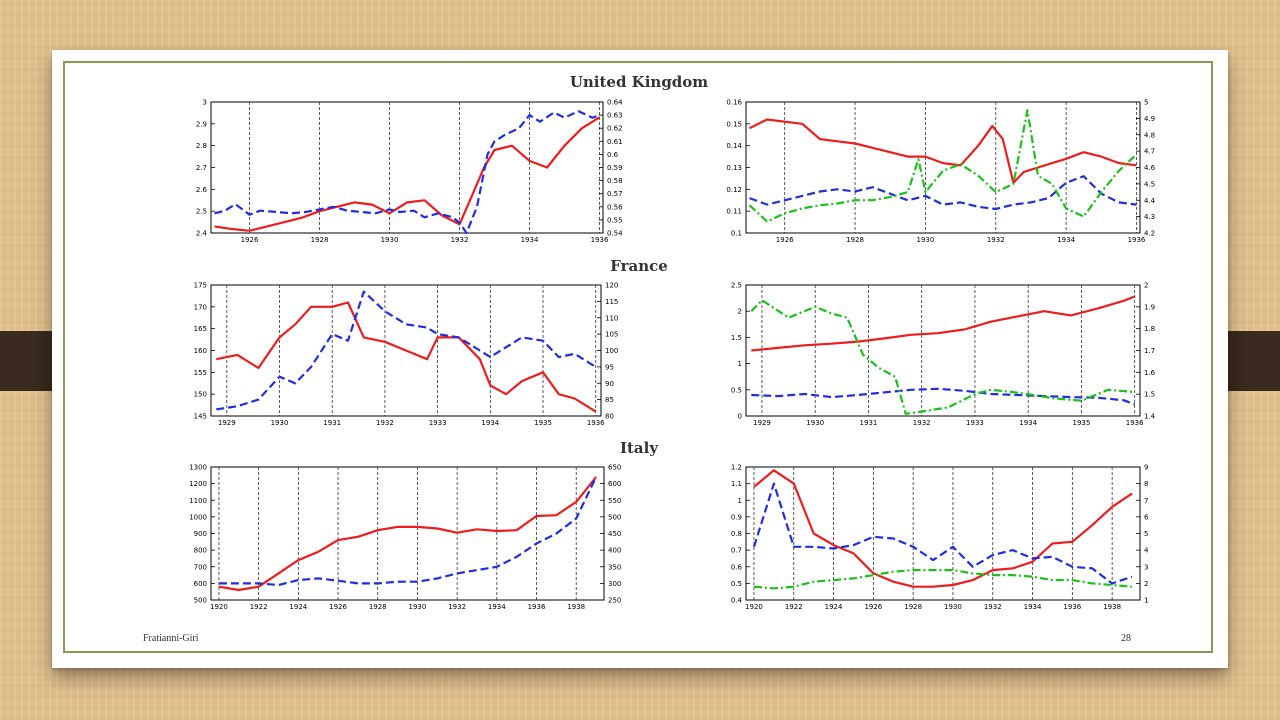 The width and height of the screenshot is (1280, 720). What do you see at coordinates (390, 240) in the screenshot?
I see `uk-left-x-tick-label: 1930` at bounding box center [390, 240].